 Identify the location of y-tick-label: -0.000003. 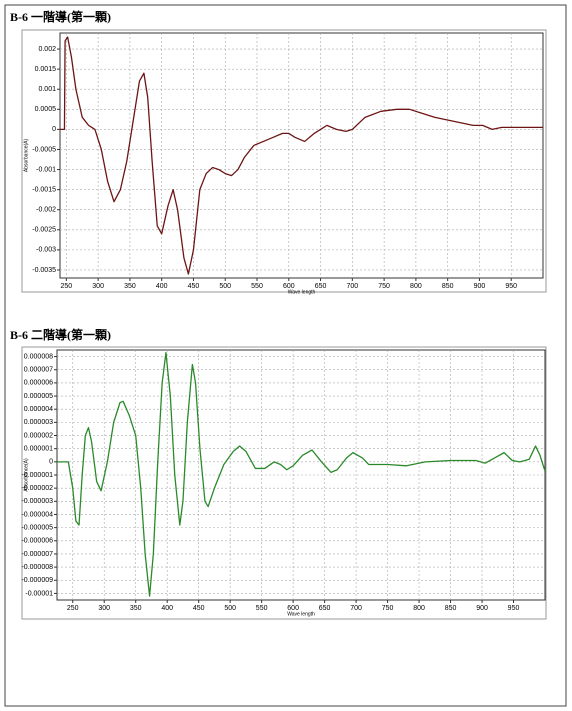
(37, 501).